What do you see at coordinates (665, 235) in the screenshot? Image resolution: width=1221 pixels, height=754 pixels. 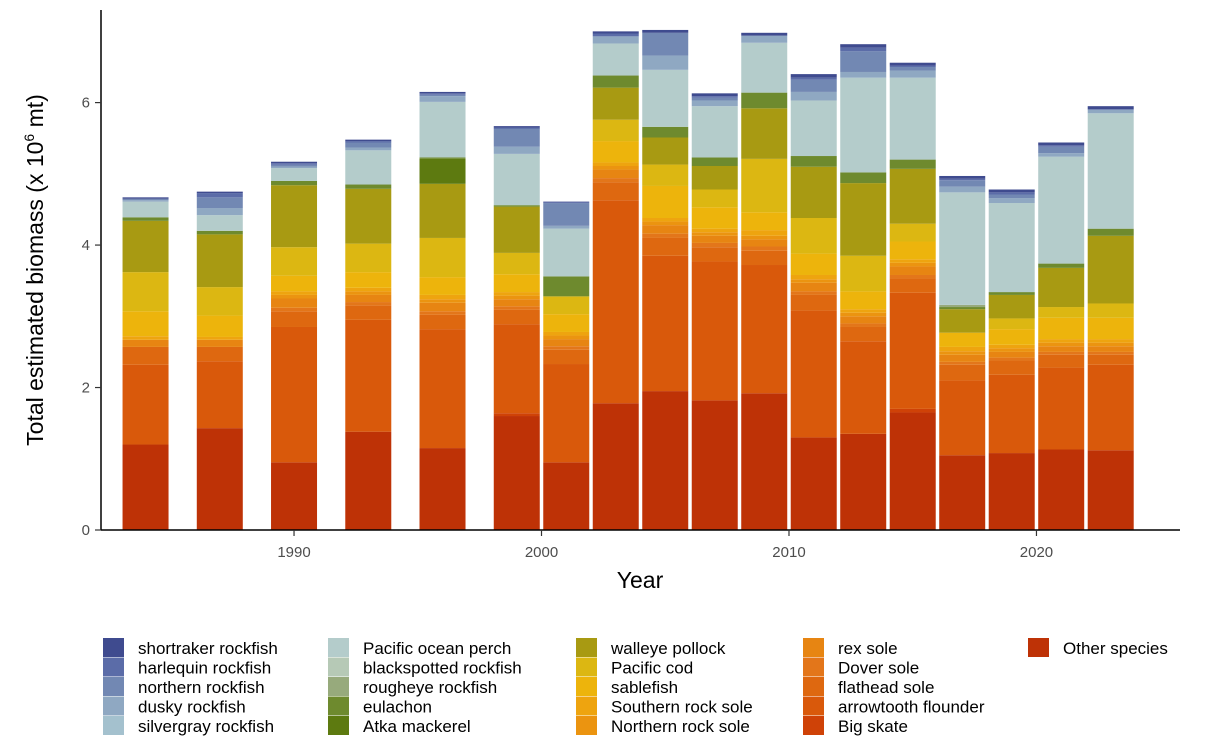 I see `bar-segment-2005-dover-sole` at bounding box center [665, 235].